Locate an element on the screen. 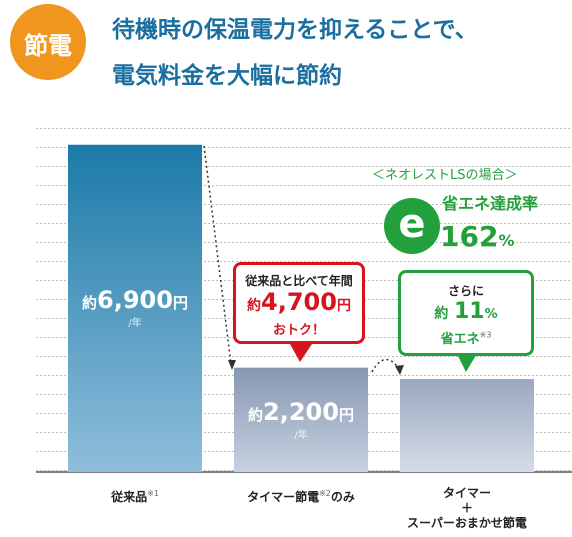 The height and width of the screenshot is (537, 572). value-line: 約2,200円 is located at coordinates (301, 412).